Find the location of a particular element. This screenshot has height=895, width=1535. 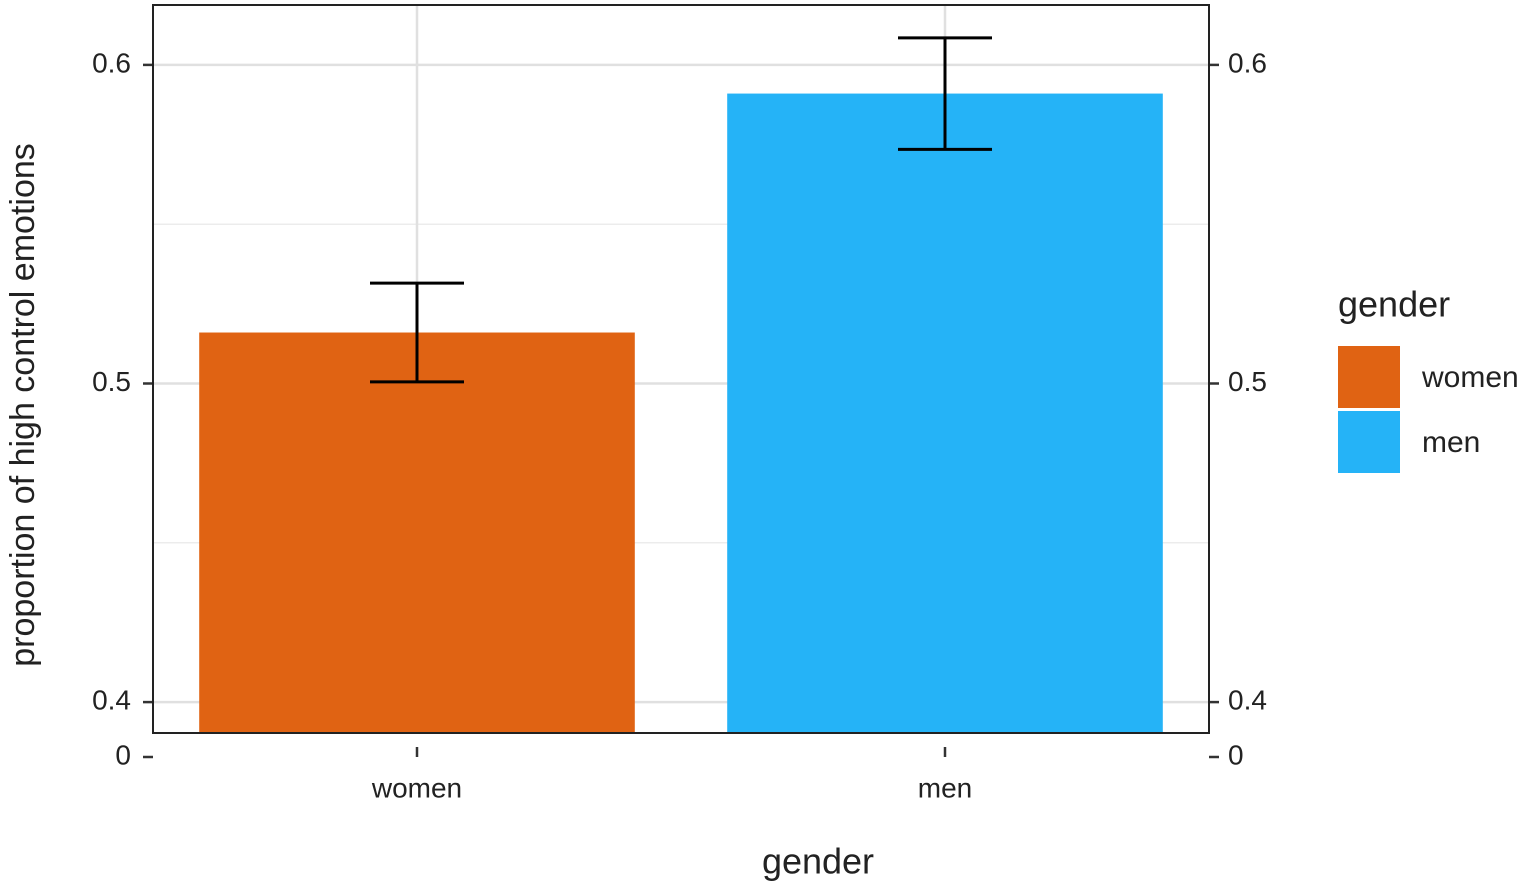

y2-tick-label: 0.6 is located at coordinates (1247, 62).